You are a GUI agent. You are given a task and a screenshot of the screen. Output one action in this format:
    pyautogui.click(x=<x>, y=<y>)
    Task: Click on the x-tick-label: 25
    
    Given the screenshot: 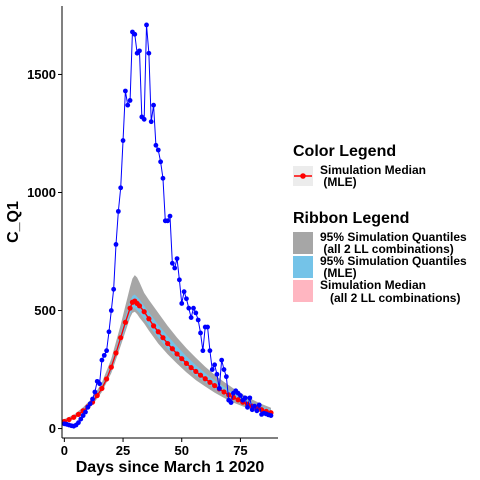 What is the action you would take?
    pyautogui.click(x=123, y=450)
    